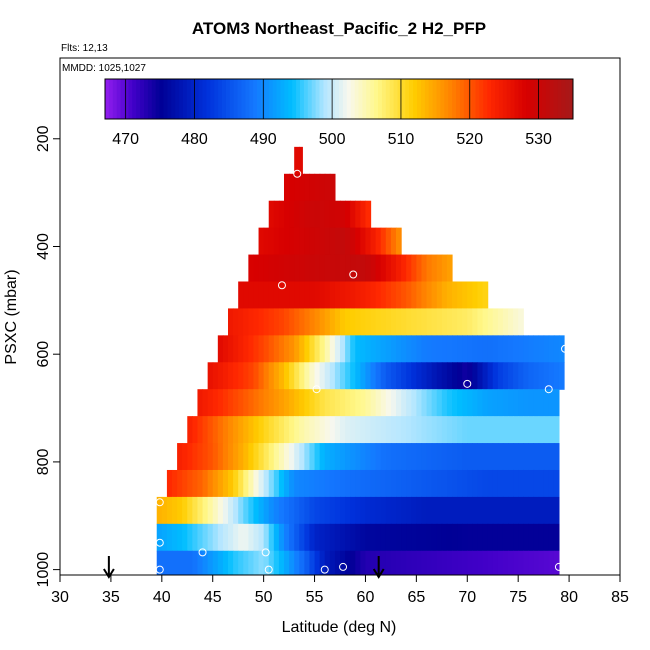 The image size is (650, 650). I want to click on x-tick-label: 50, so click(264, 597).